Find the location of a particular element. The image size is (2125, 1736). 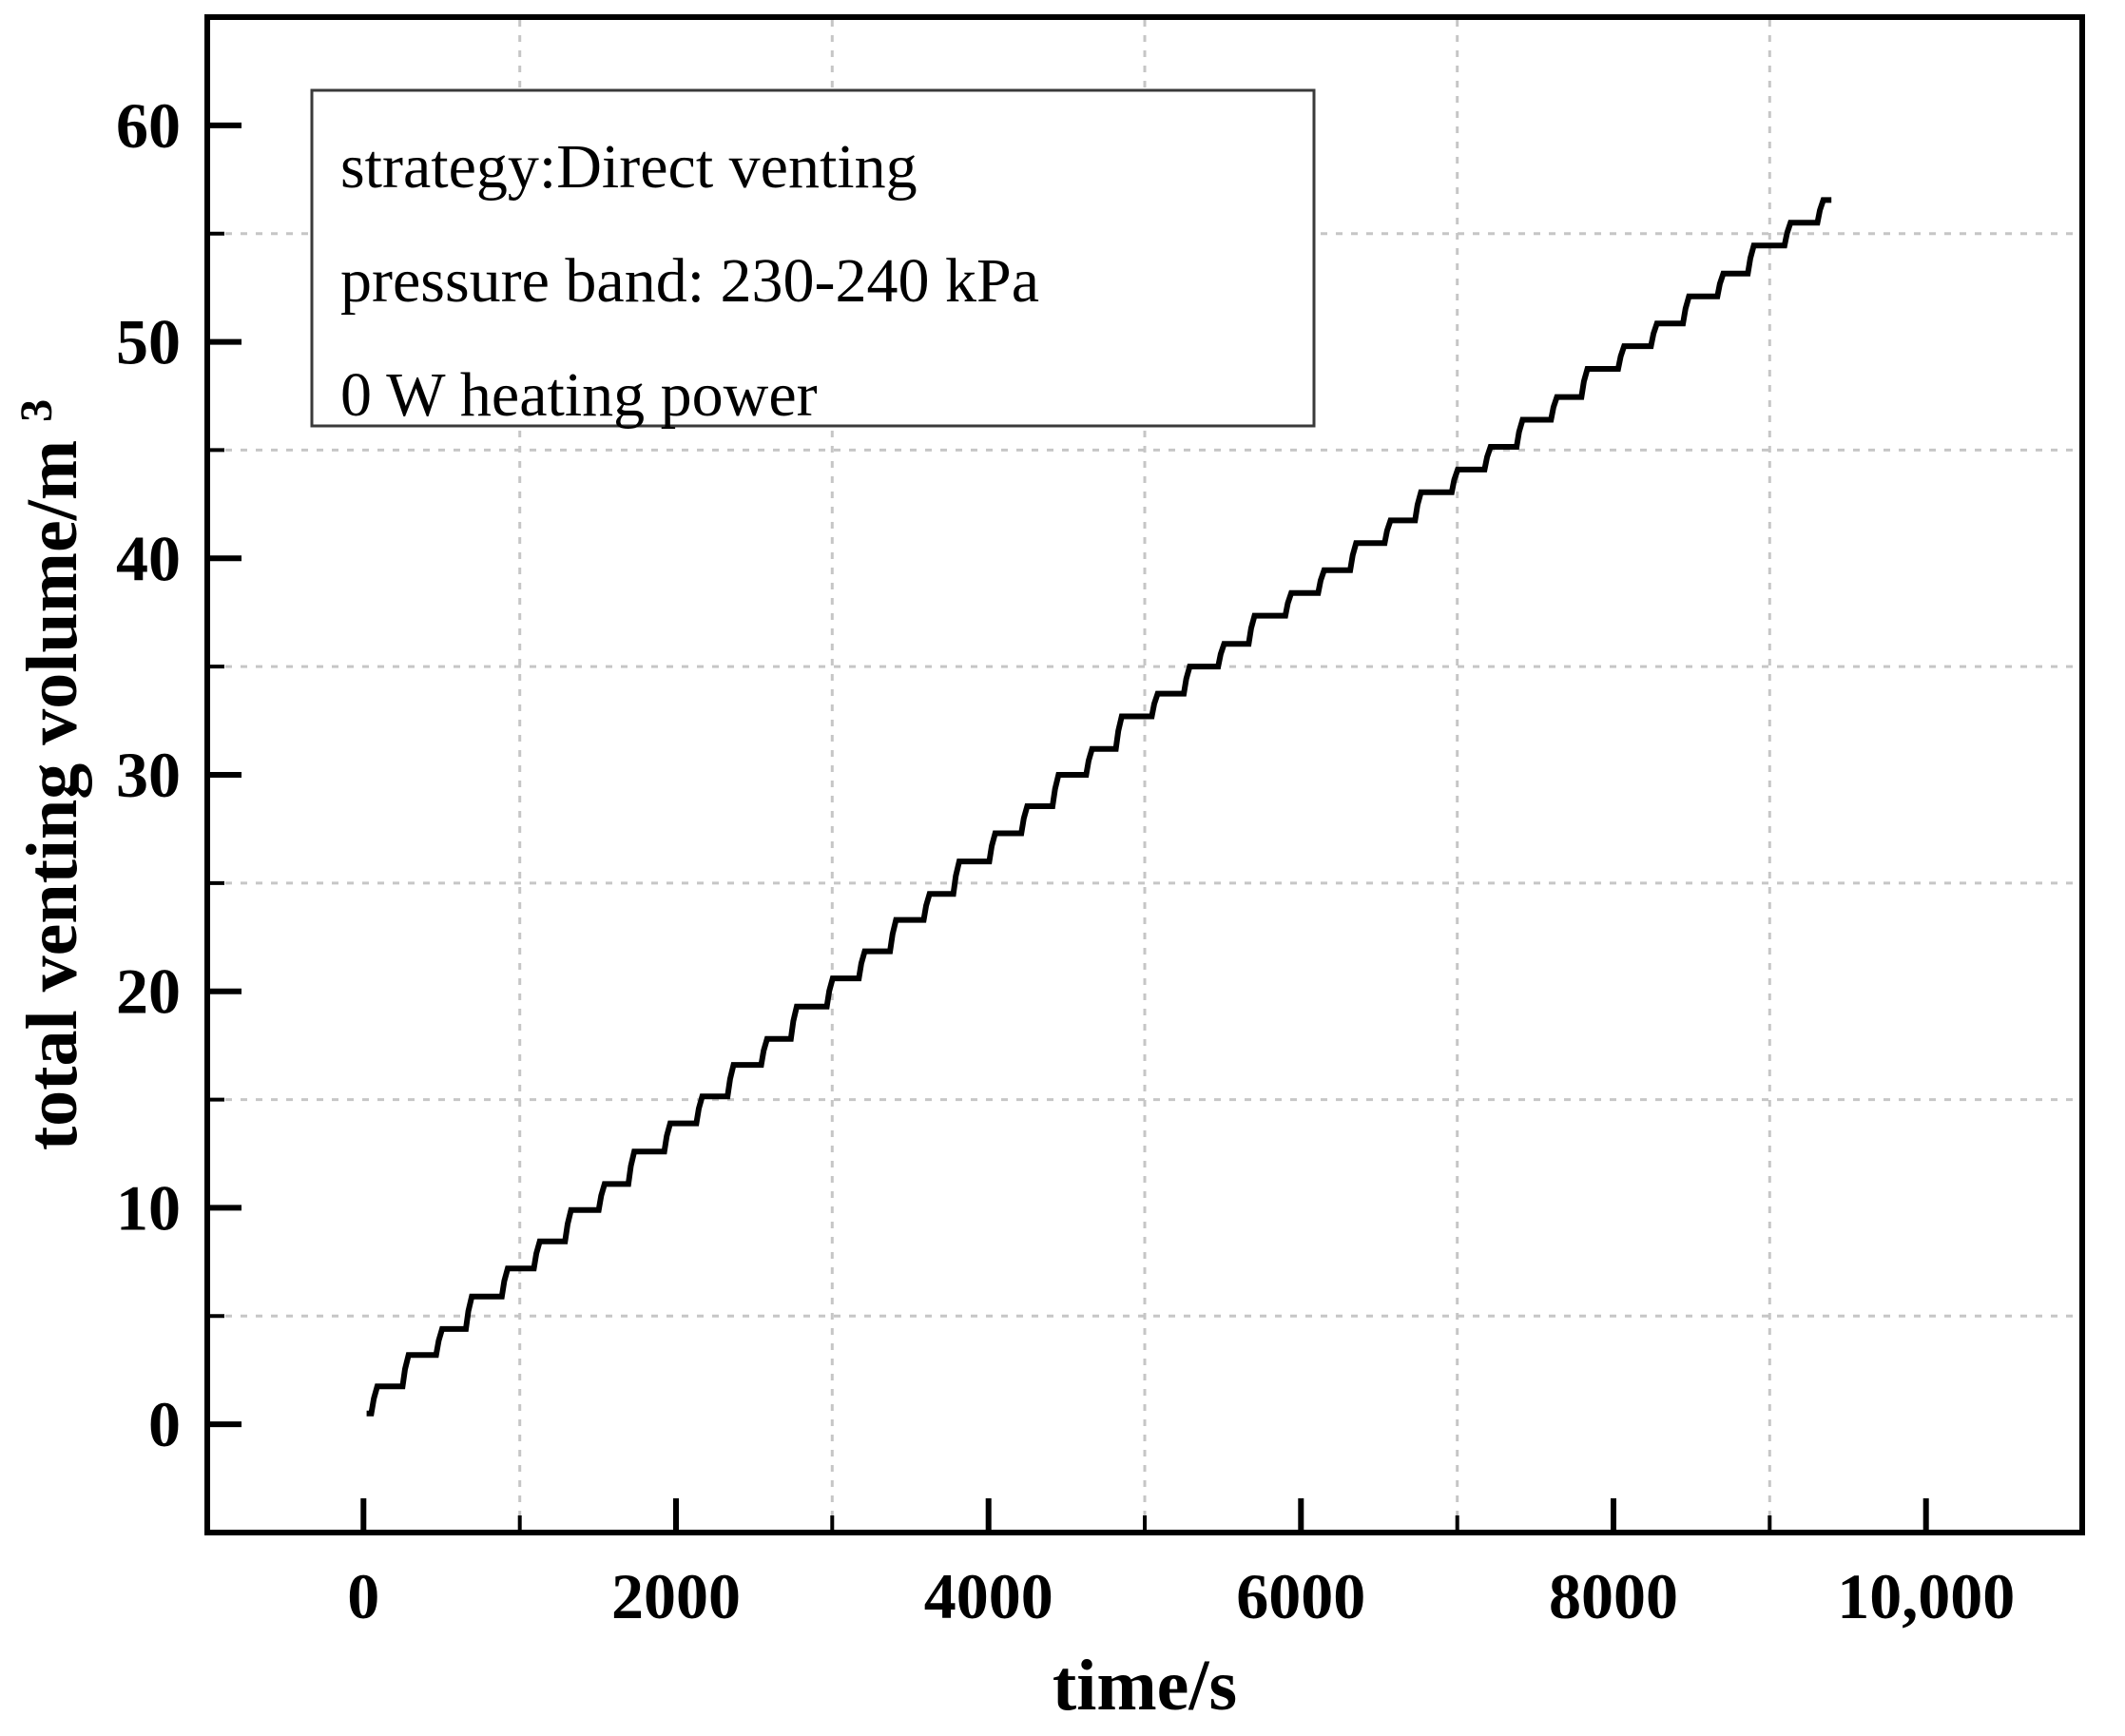

x-tick-label: 6000 is located at coordinates (1300, 1596).